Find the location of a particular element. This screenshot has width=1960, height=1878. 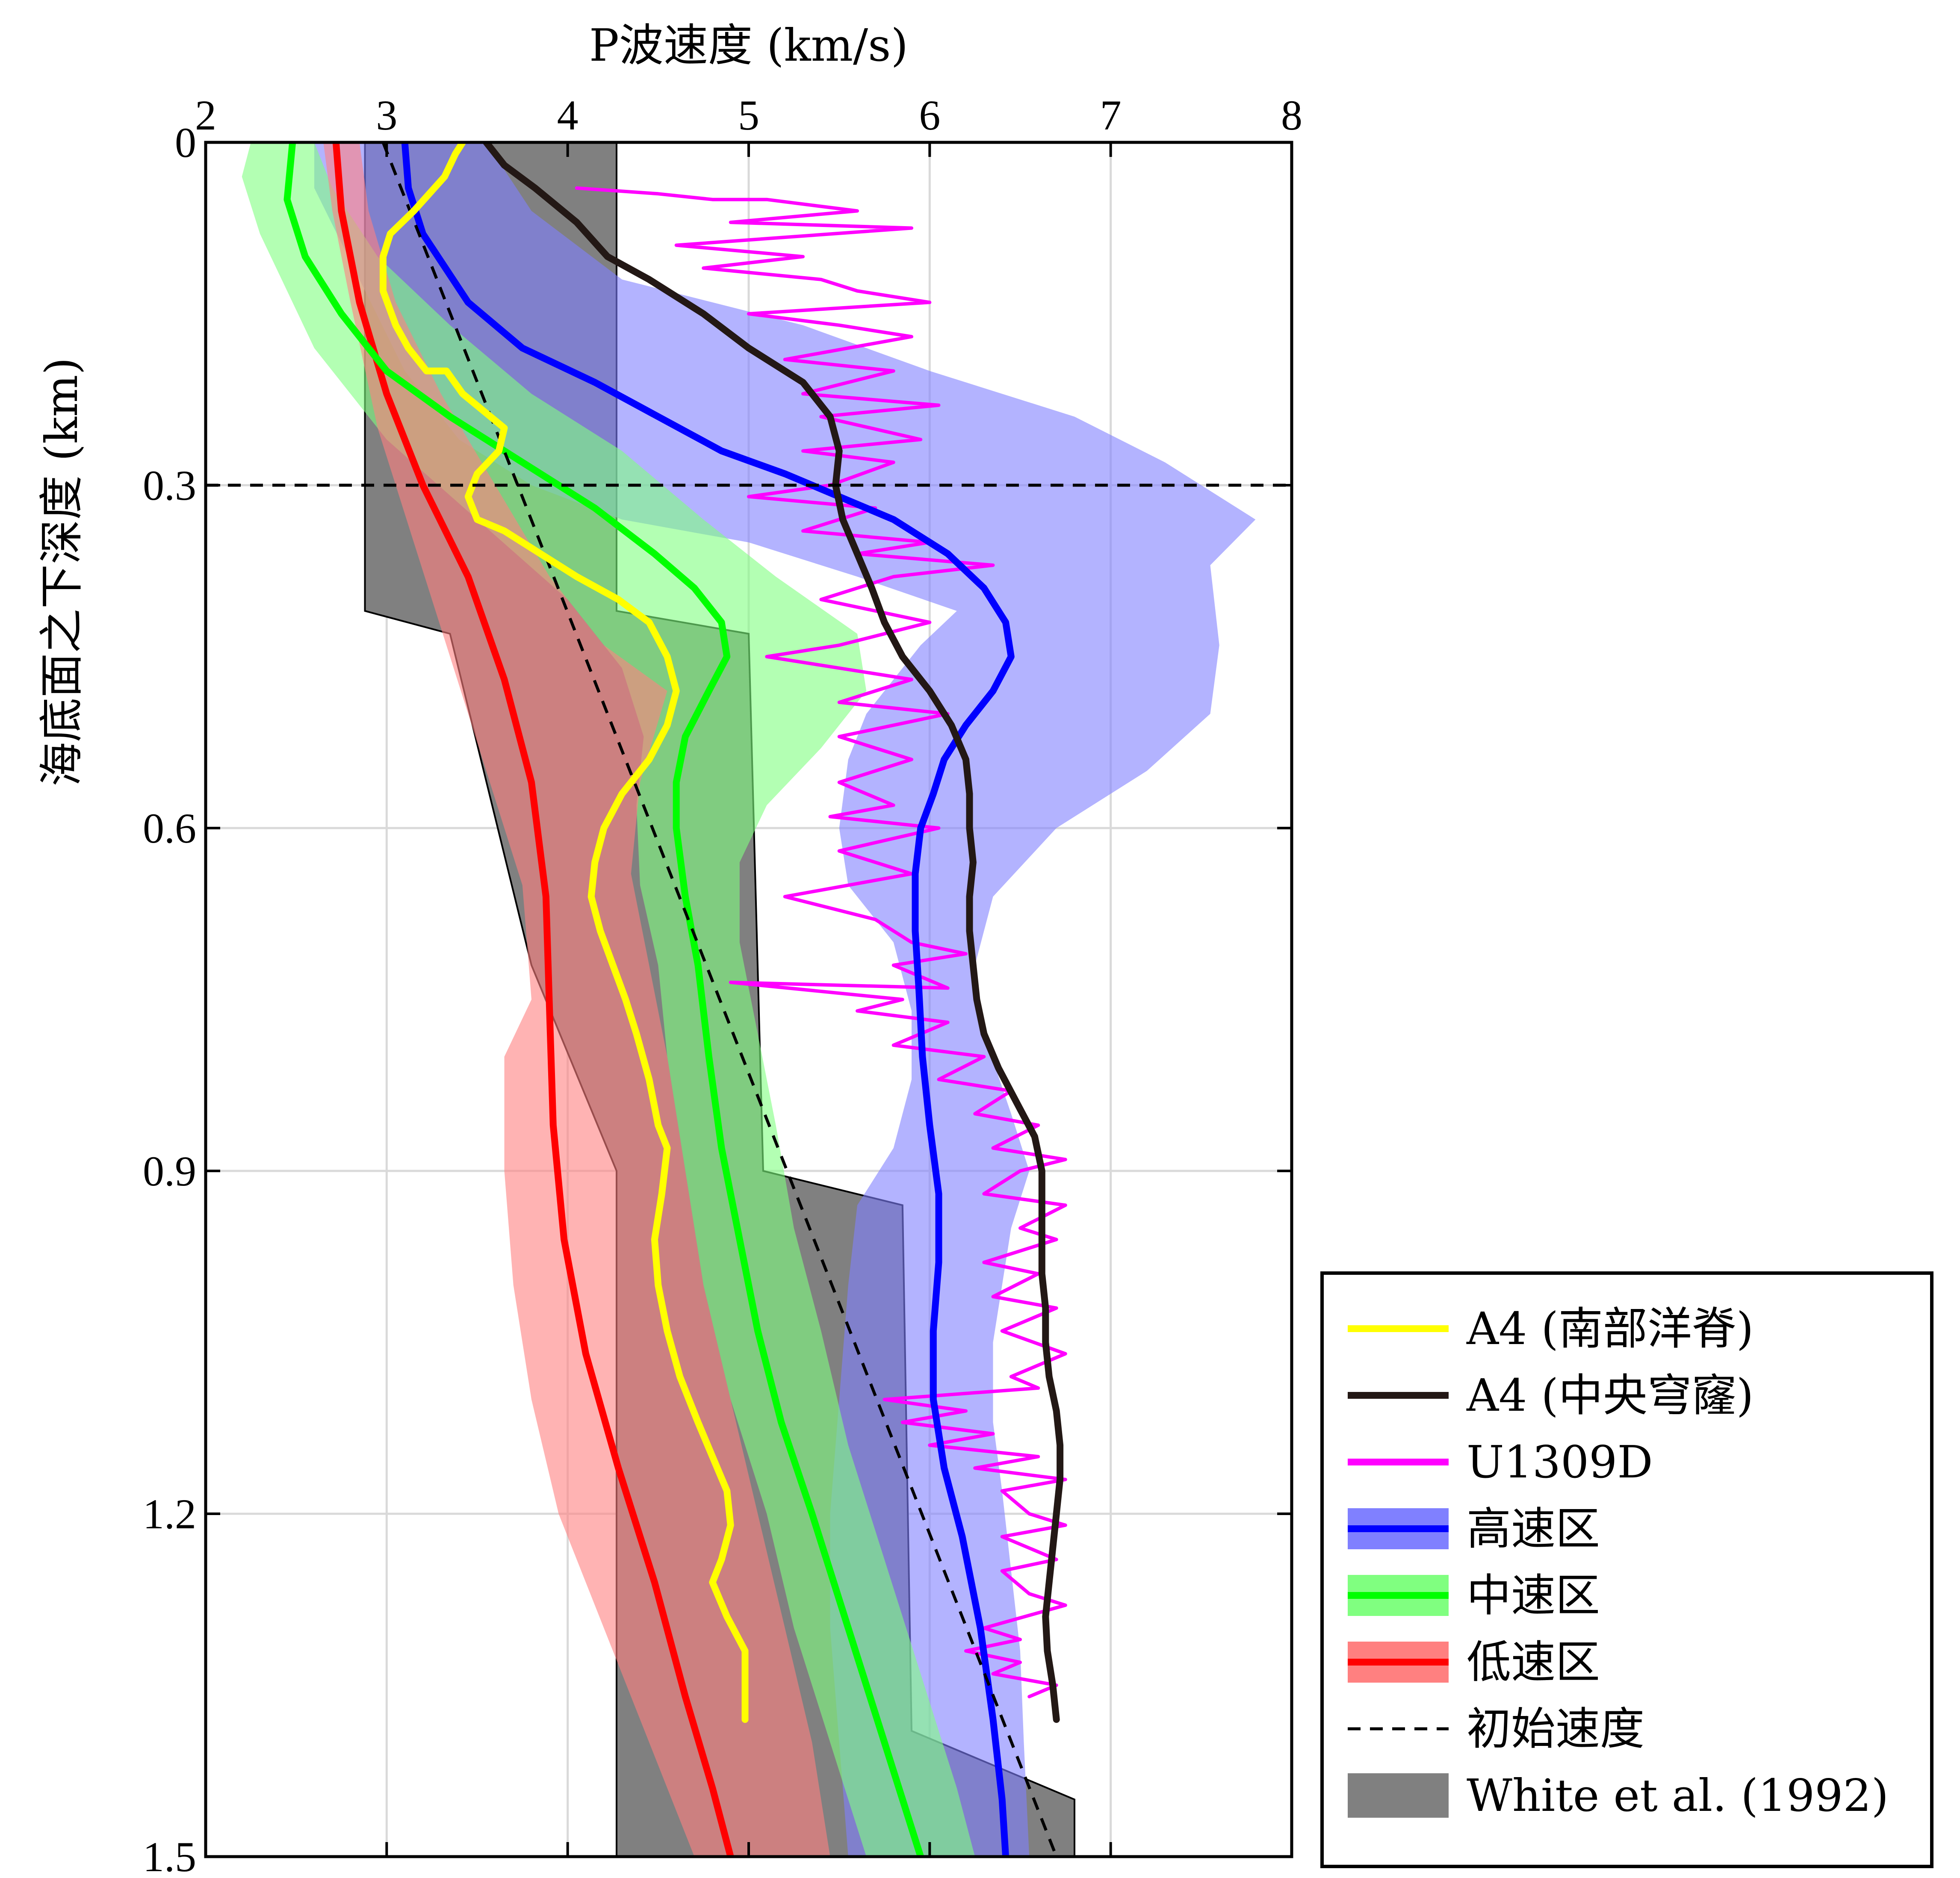

y-tick-label: 0.6 is located at coordinates (169, 828).